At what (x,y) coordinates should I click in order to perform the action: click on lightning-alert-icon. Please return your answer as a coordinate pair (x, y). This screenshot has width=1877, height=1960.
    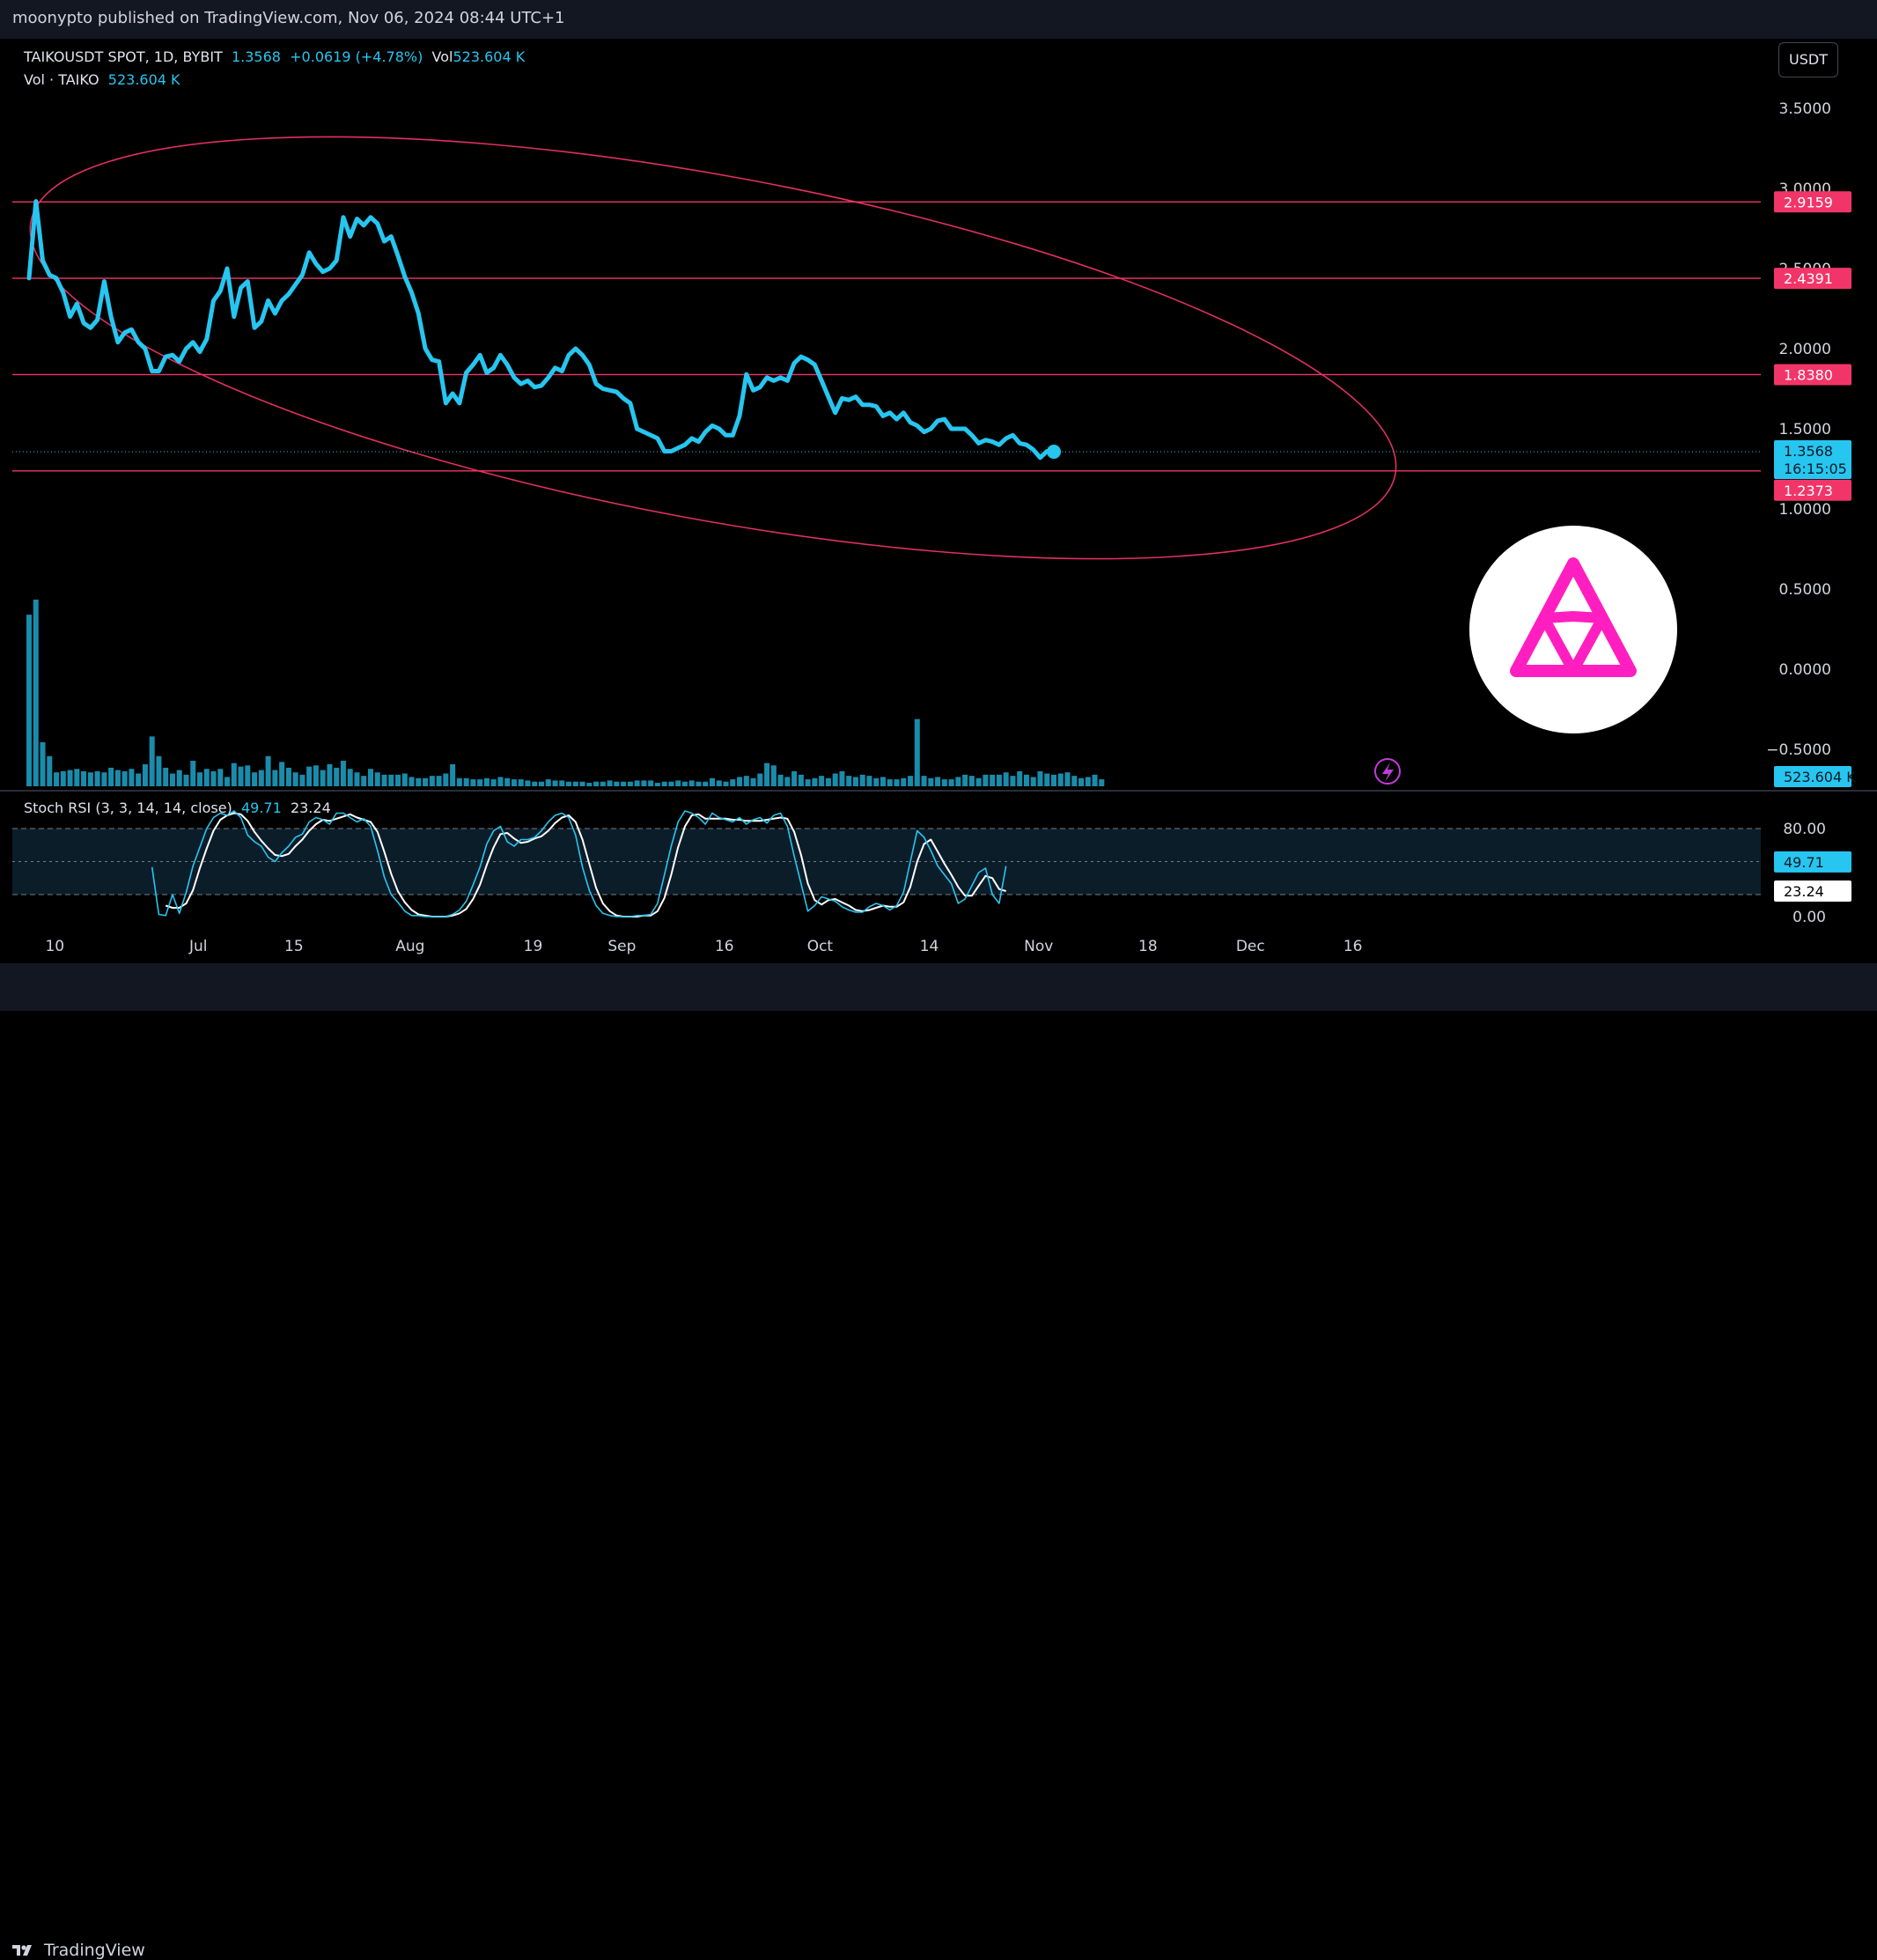
    Looking at the image, I should click on (1387, 771).